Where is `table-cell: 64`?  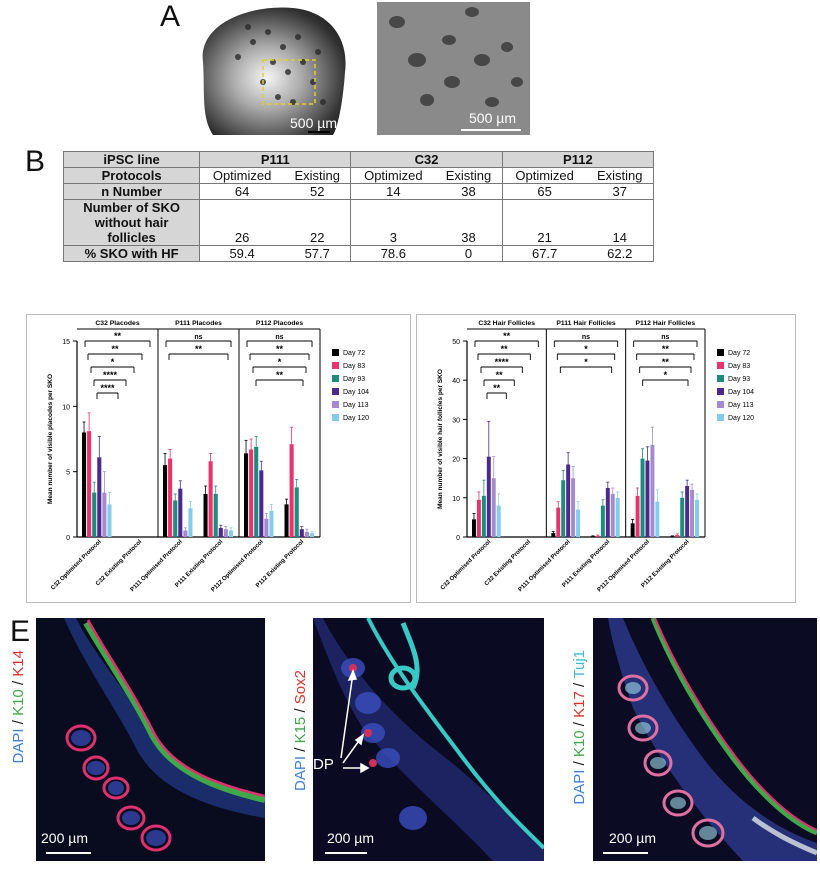 table-cell: 64 is located at coordinates (242, 191).